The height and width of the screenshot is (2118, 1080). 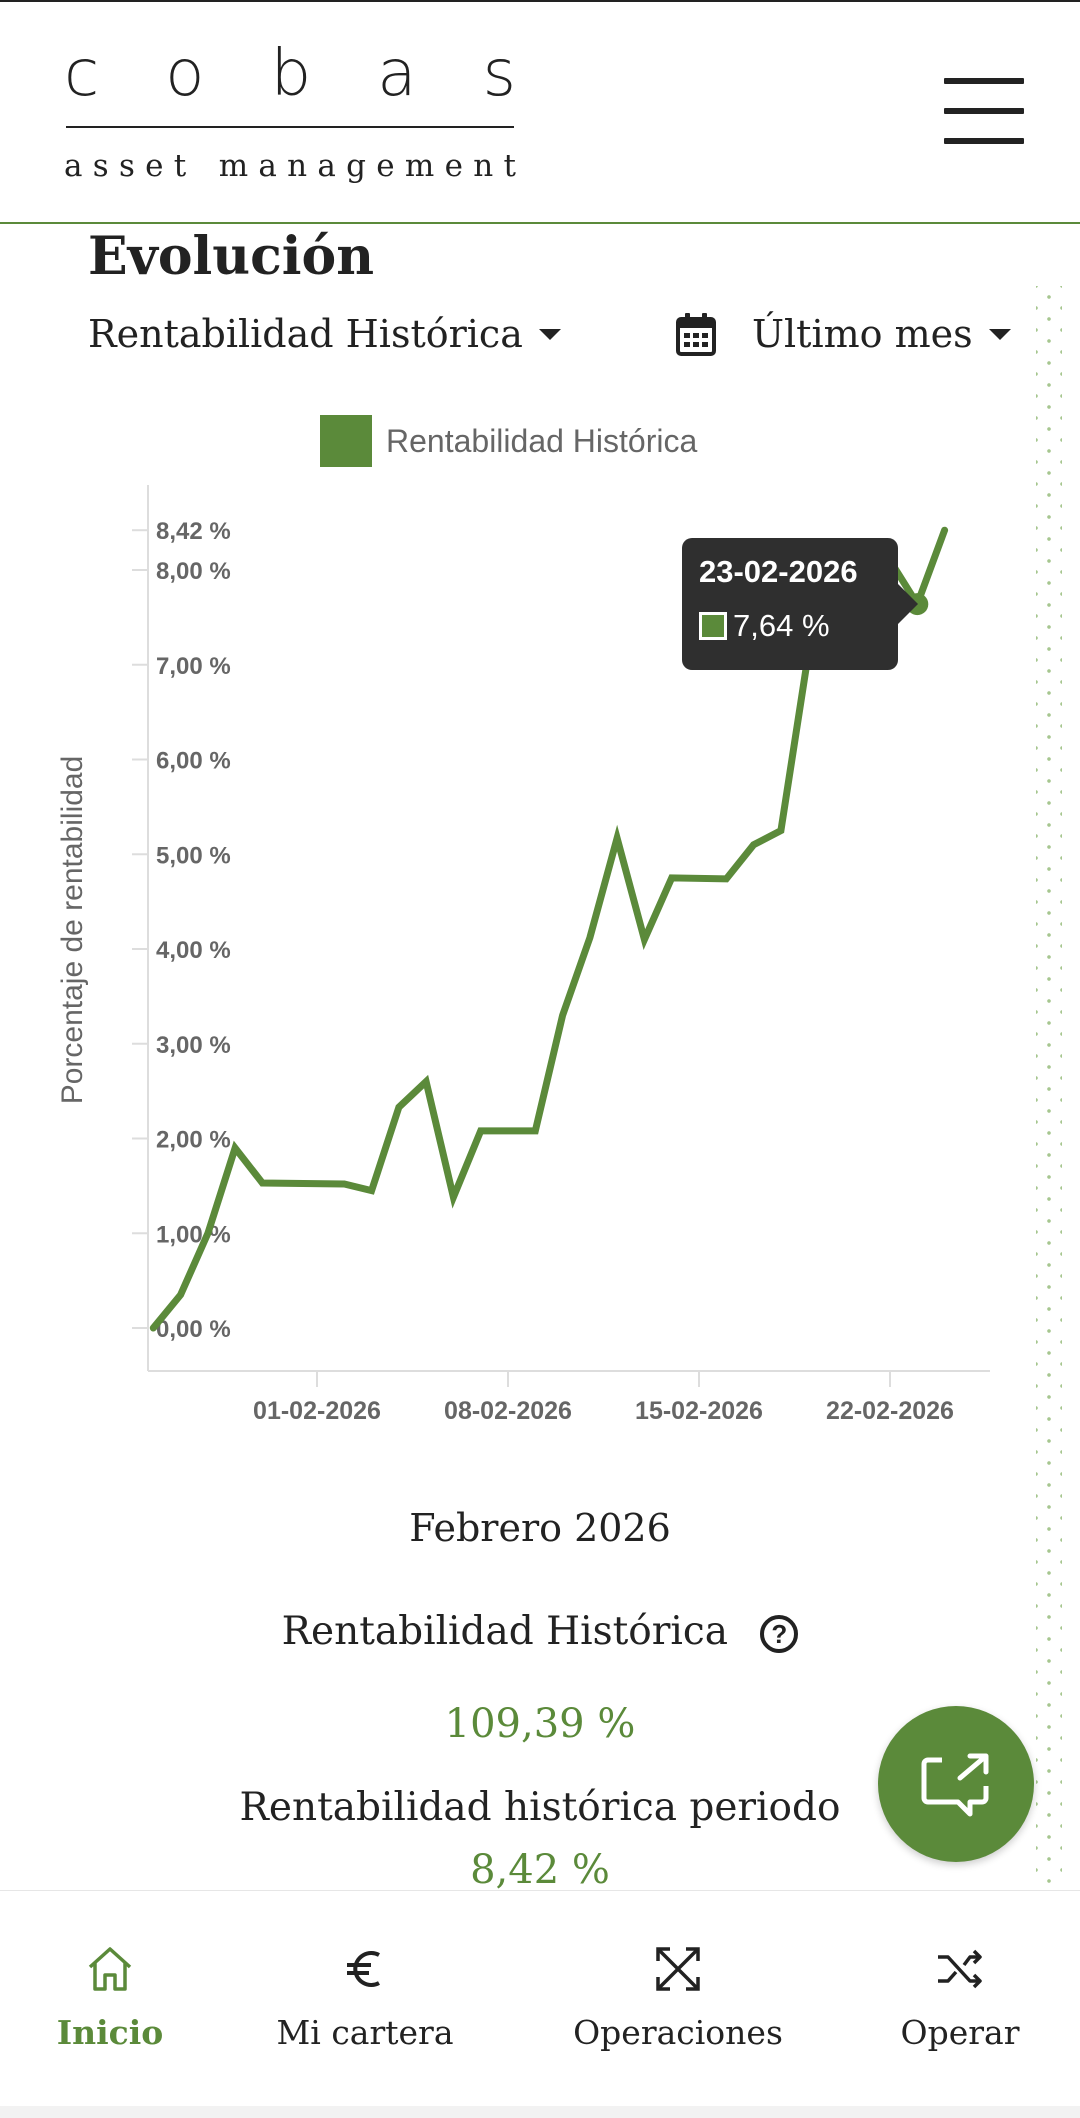 I want to click on tooltip-swatch, so click(x=713, y=626).